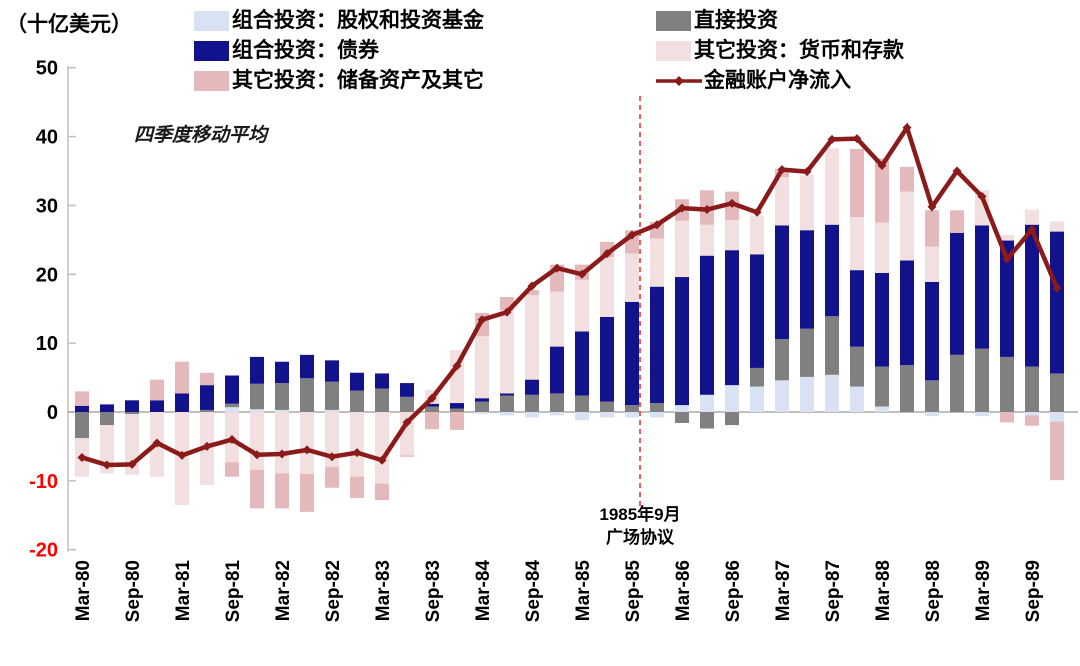 The width and height of the screenshot is (1080, 666). What do you see at coordinates (780, 51) in the screenshot?
I see `legend-item-other-currency-deposits: 其它投资：货币和存款` at bounding box center [780, 51].